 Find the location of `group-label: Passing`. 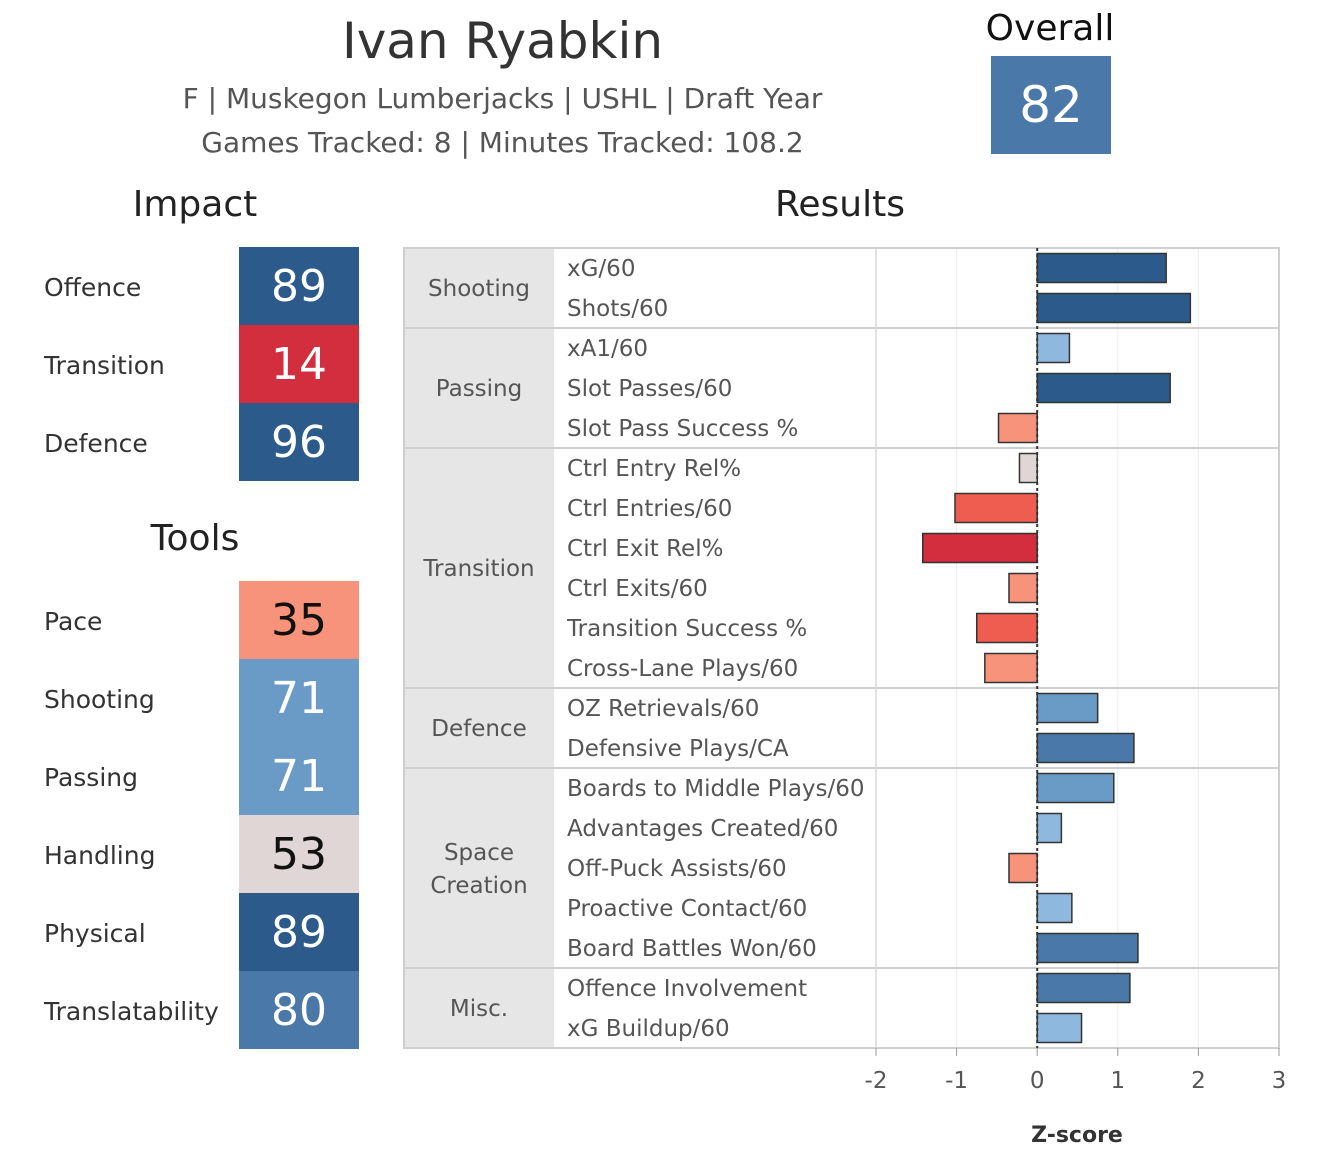

group-label: Passing is located at coordinates (479, 389).